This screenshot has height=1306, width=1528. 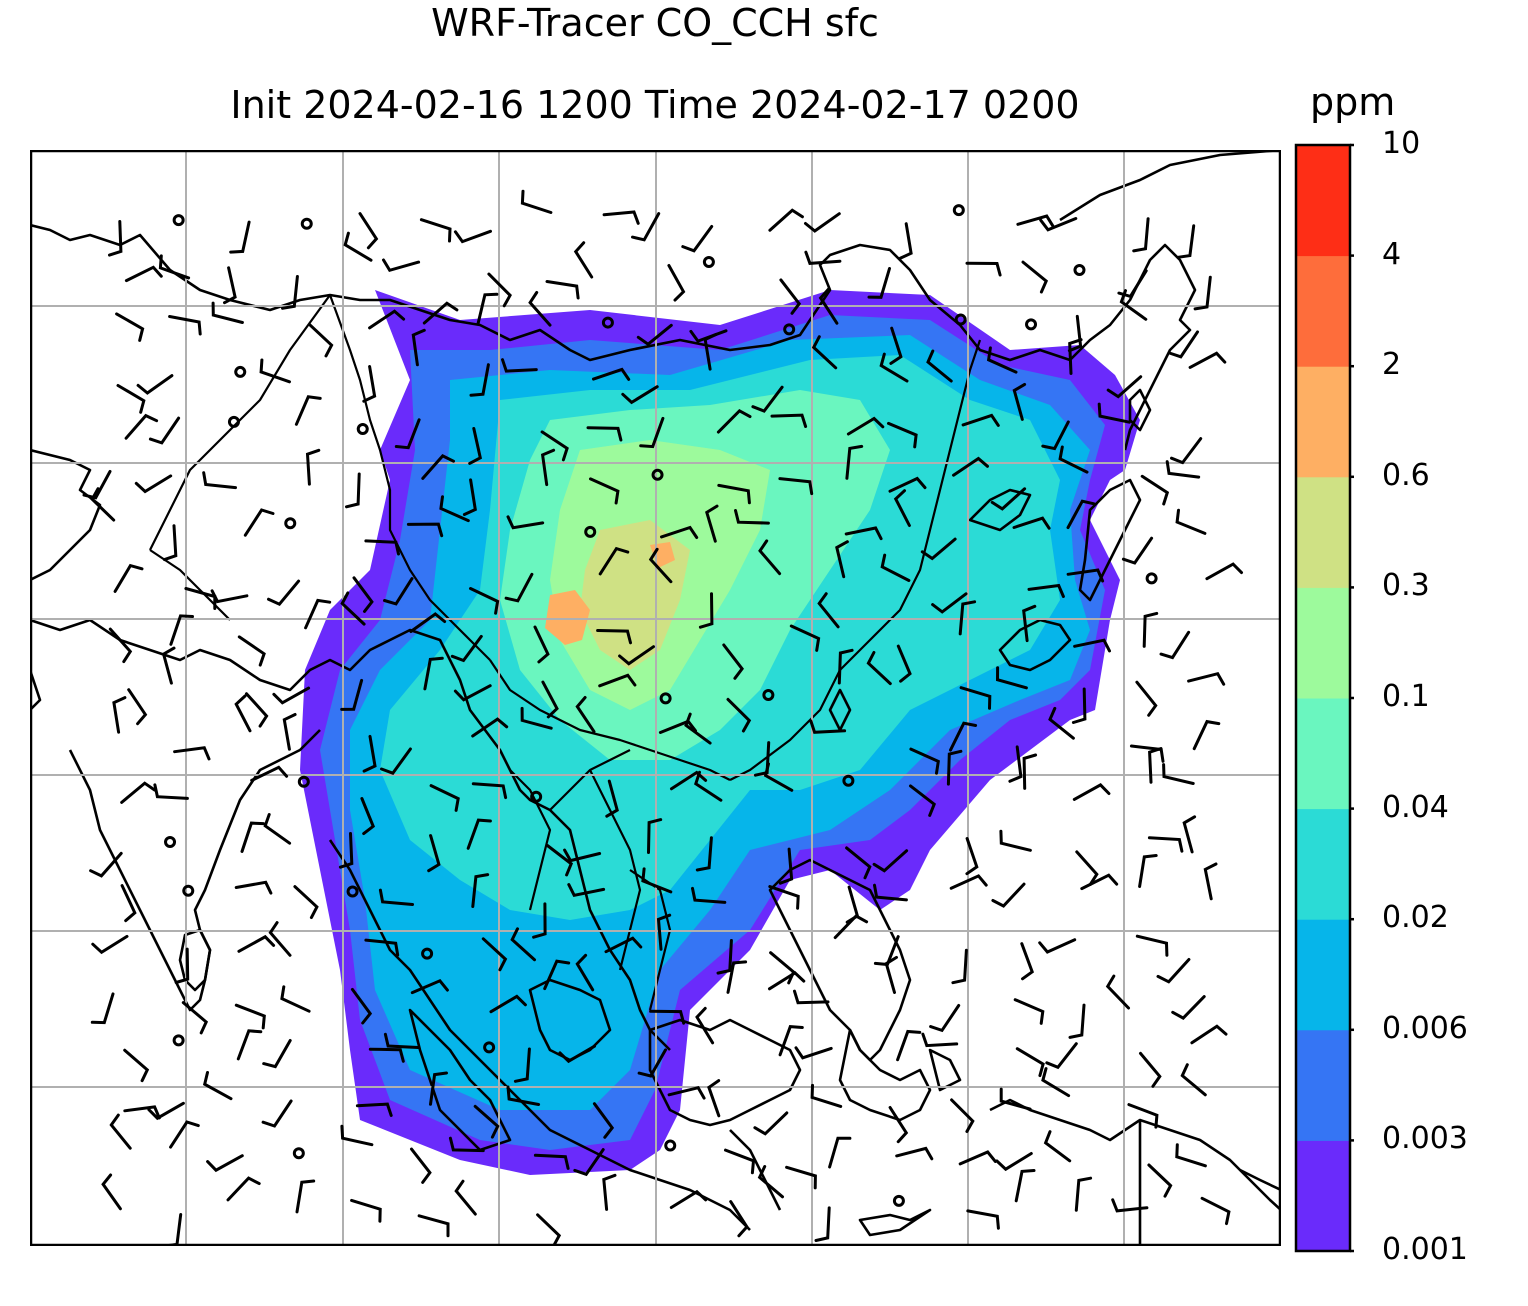 I want to click on colorbar-tick-label: 10, so click(x=1401, y=143).